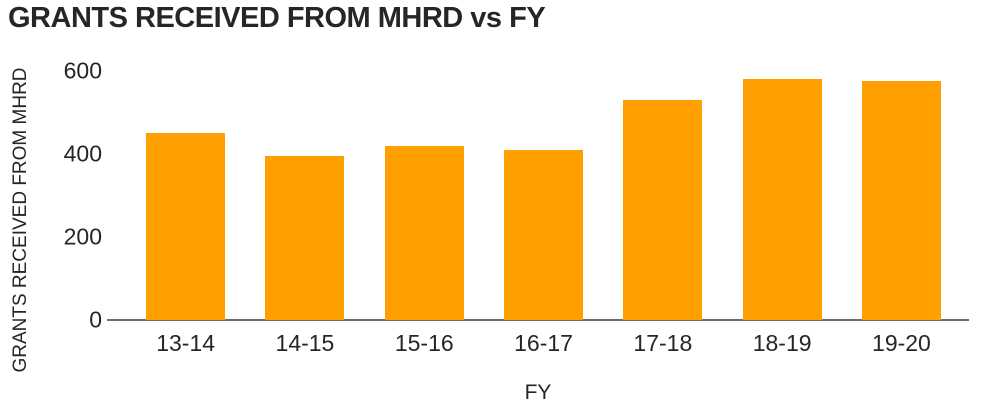  Describe the element at coordinates (901, 343) in the screenshot. I see `x-tick-label: 19-20` at that location.